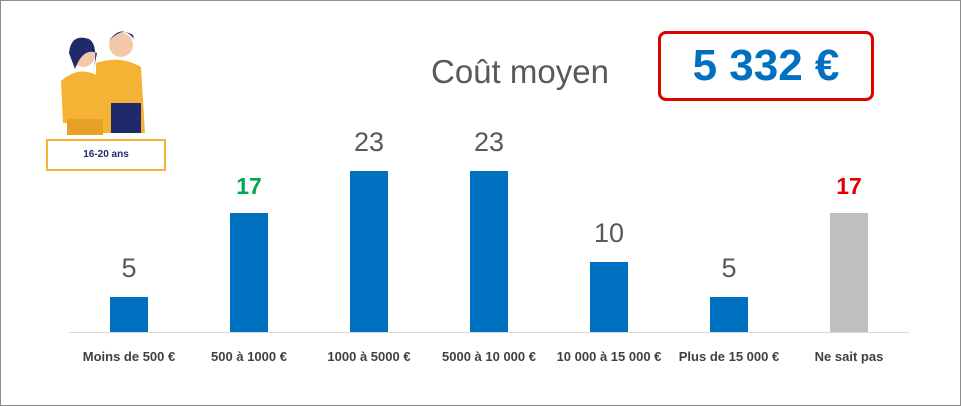 This screenshot has height=406, width=961. Describe the element at coordinates (766, 66) in the screenshot. I see `average-cost: 5 332 €` at that location.